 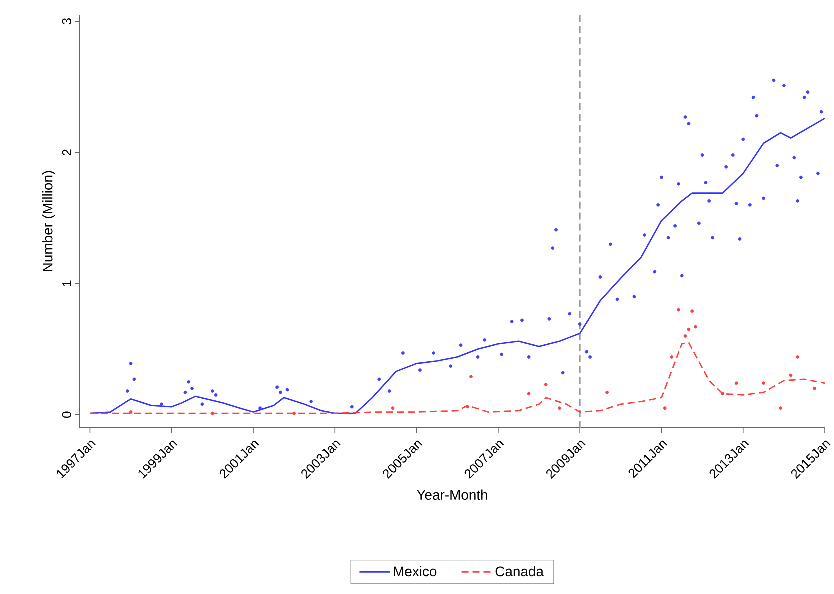 What do you see at coordinates (452, 495) in the screenshot?
I see `x-axis-title: Year-Month` at bounding box center [452, 495].